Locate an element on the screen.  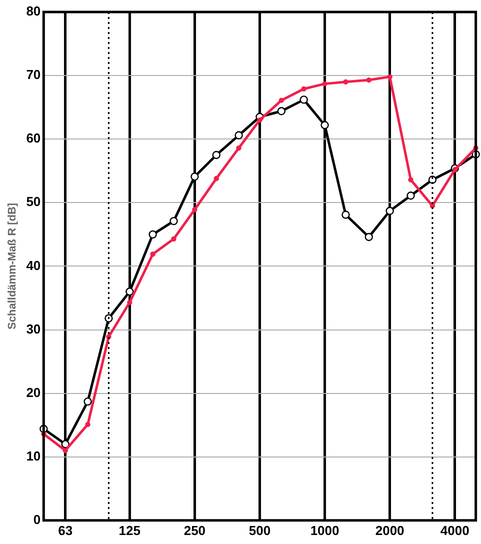
y-tick-label: 60 is located at coordinates (33, 138).